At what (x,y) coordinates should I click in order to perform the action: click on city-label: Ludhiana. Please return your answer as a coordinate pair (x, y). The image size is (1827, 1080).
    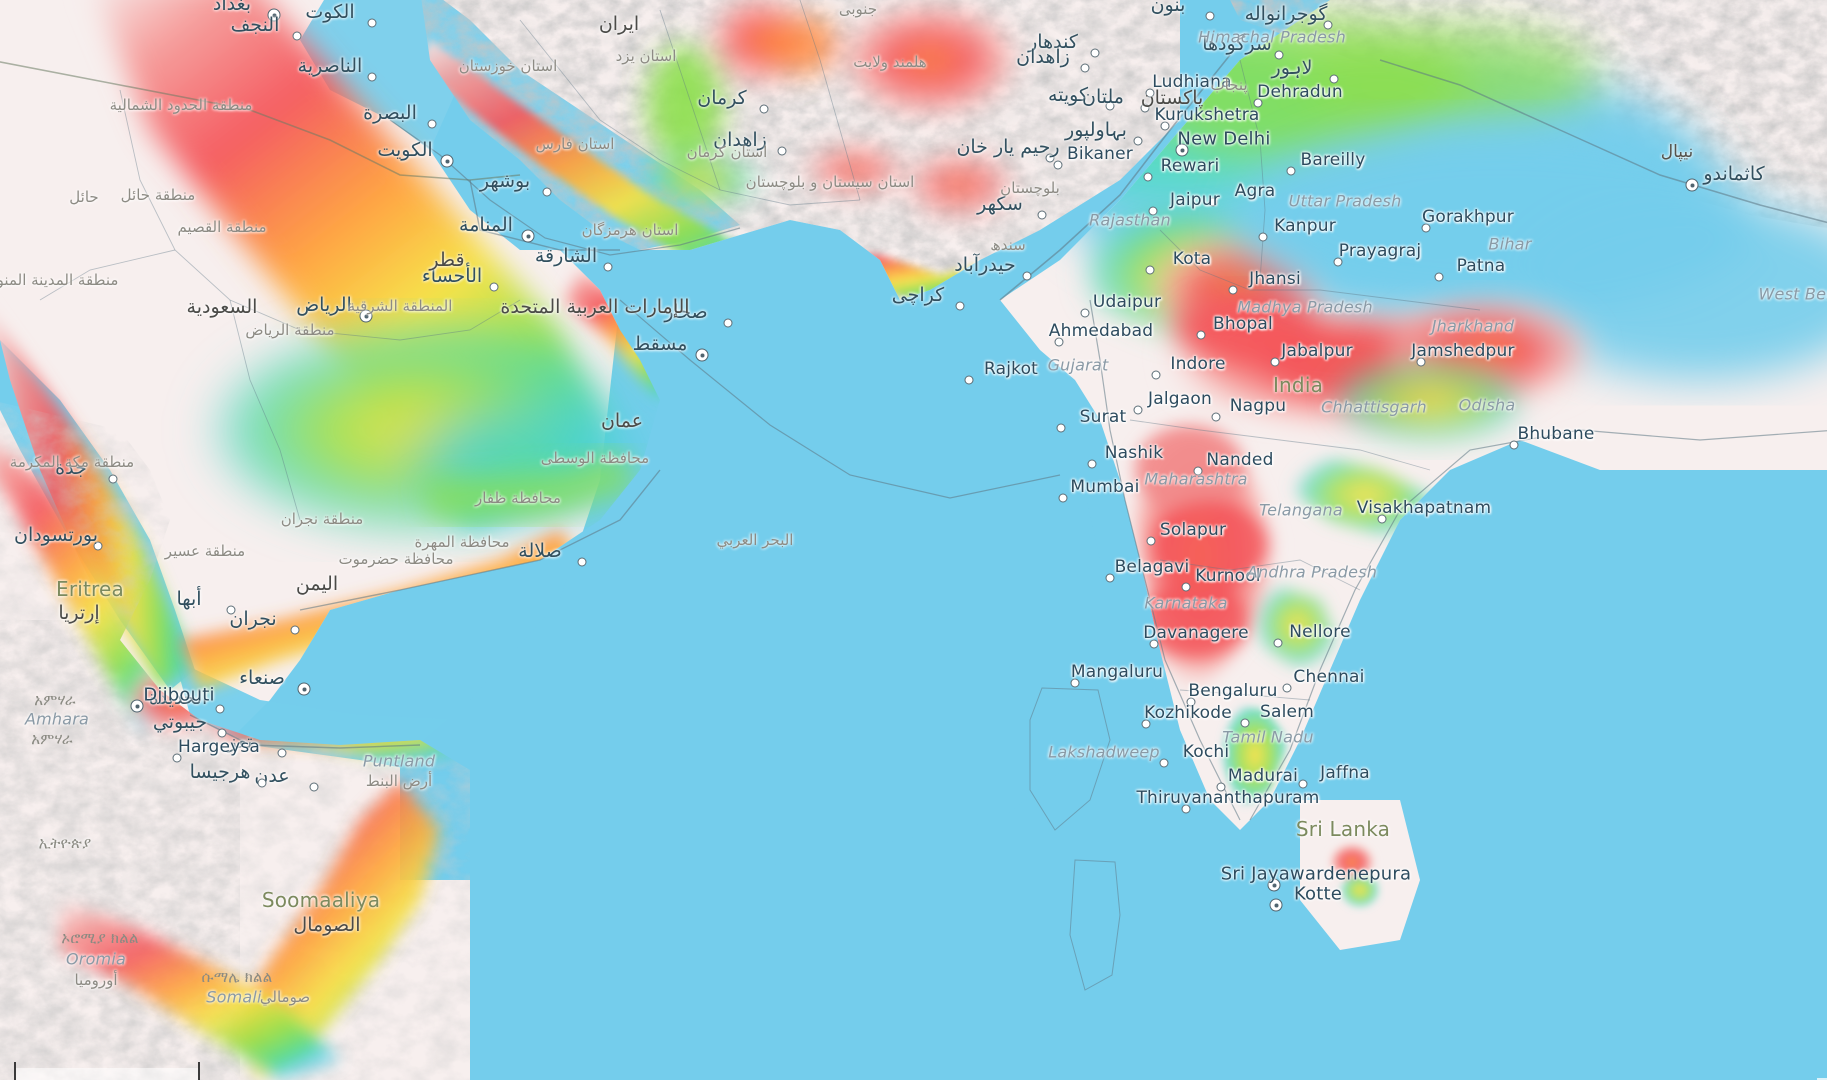
    Looking at the image, I should click on (1192, 82).